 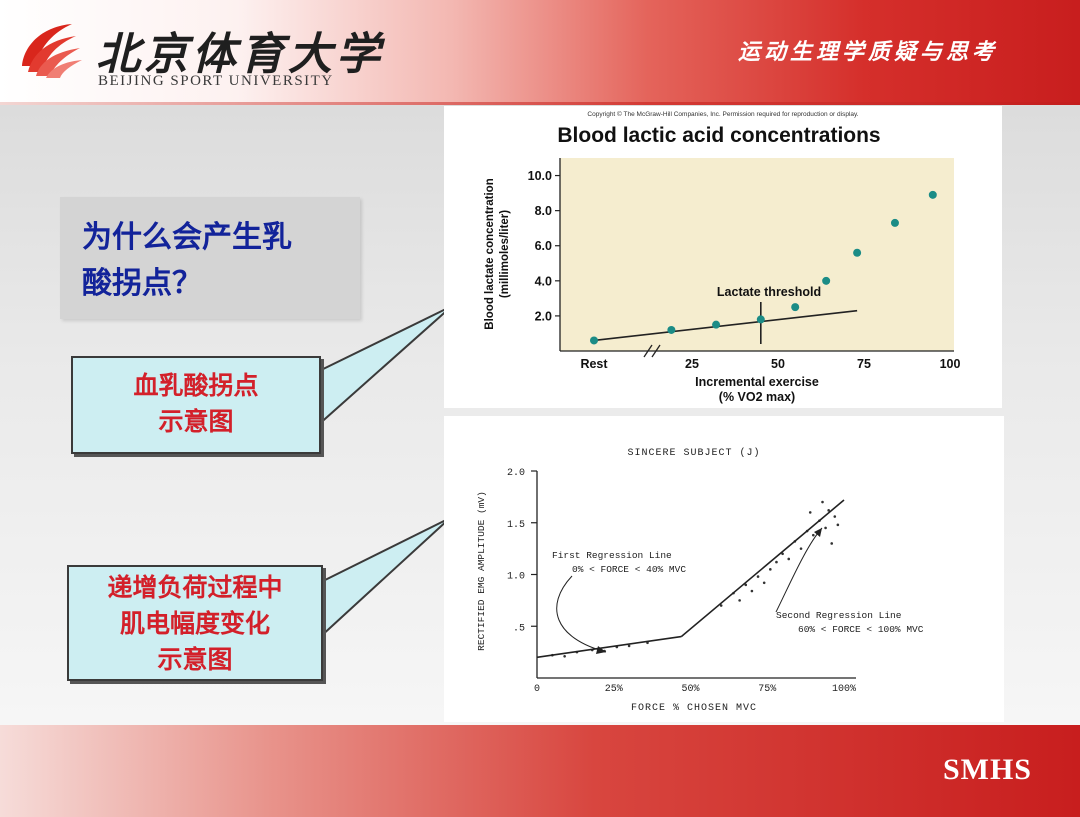 I want to click on callout2-line-3: 示意图, so click(x=195, y=659).